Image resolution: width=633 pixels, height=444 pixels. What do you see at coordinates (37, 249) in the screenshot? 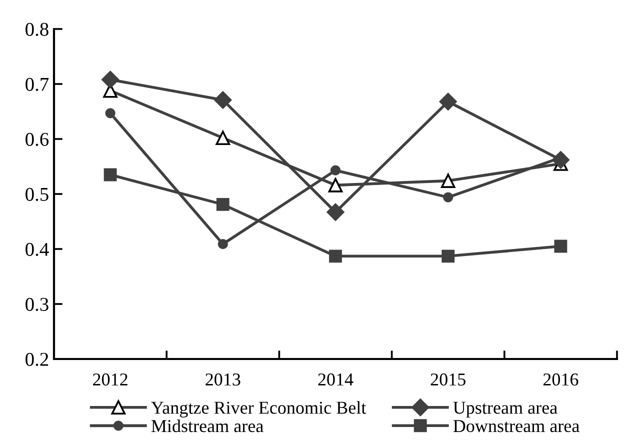
I see `y-tick-label: 0.4` at bounding box center [37, 249].